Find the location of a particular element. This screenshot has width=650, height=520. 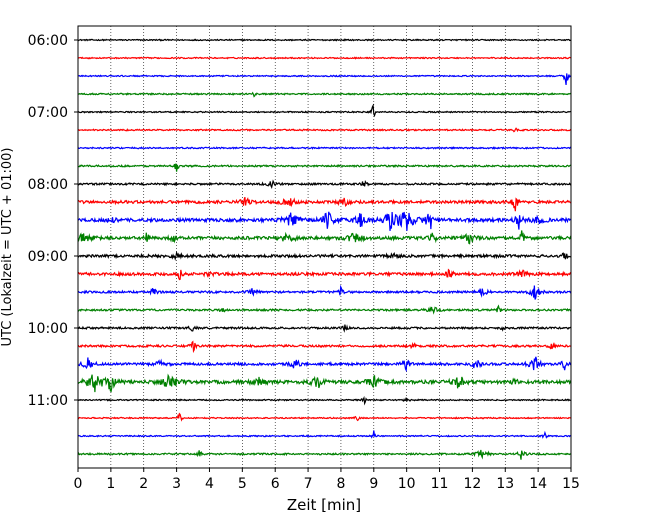

x-tick-label: 5 is located at coordinates (242, 484).